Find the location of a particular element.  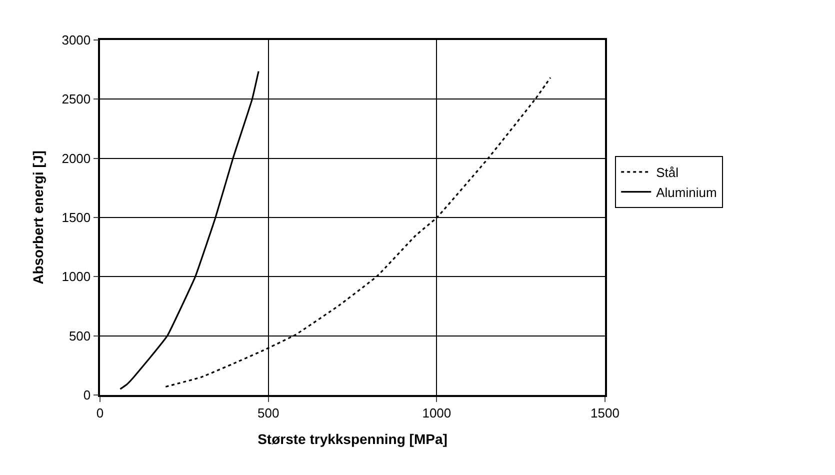

x-axis-title: Største trykkspenning [MPa] is located at coordinates (353, 439).